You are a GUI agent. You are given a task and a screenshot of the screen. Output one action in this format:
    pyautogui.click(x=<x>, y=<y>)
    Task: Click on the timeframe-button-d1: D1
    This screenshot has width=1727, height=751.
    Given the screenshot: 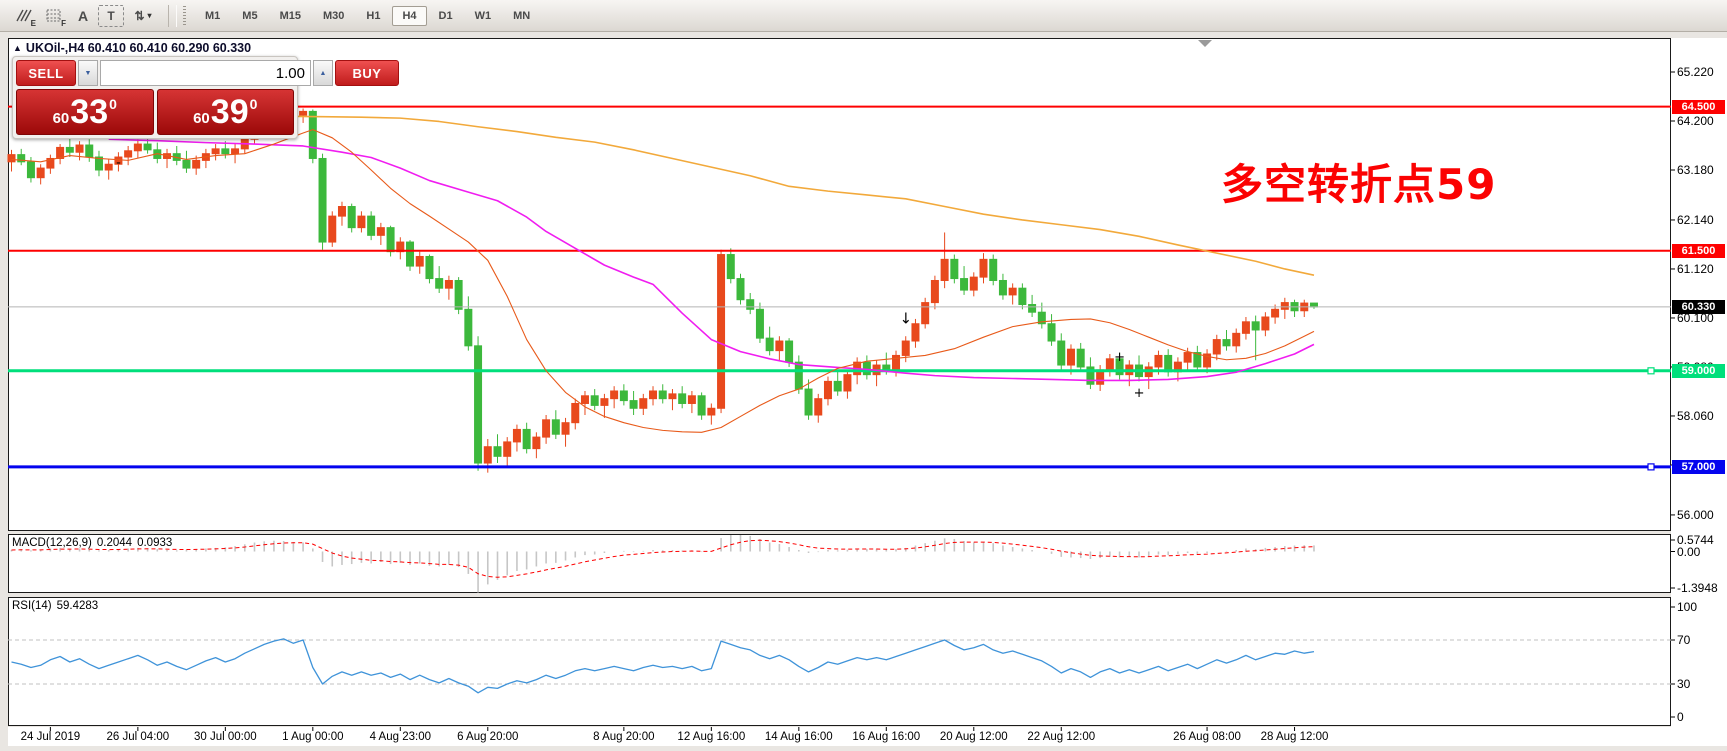 What is the action you would take?
    pyautogui.click(x=445, y=15)
    